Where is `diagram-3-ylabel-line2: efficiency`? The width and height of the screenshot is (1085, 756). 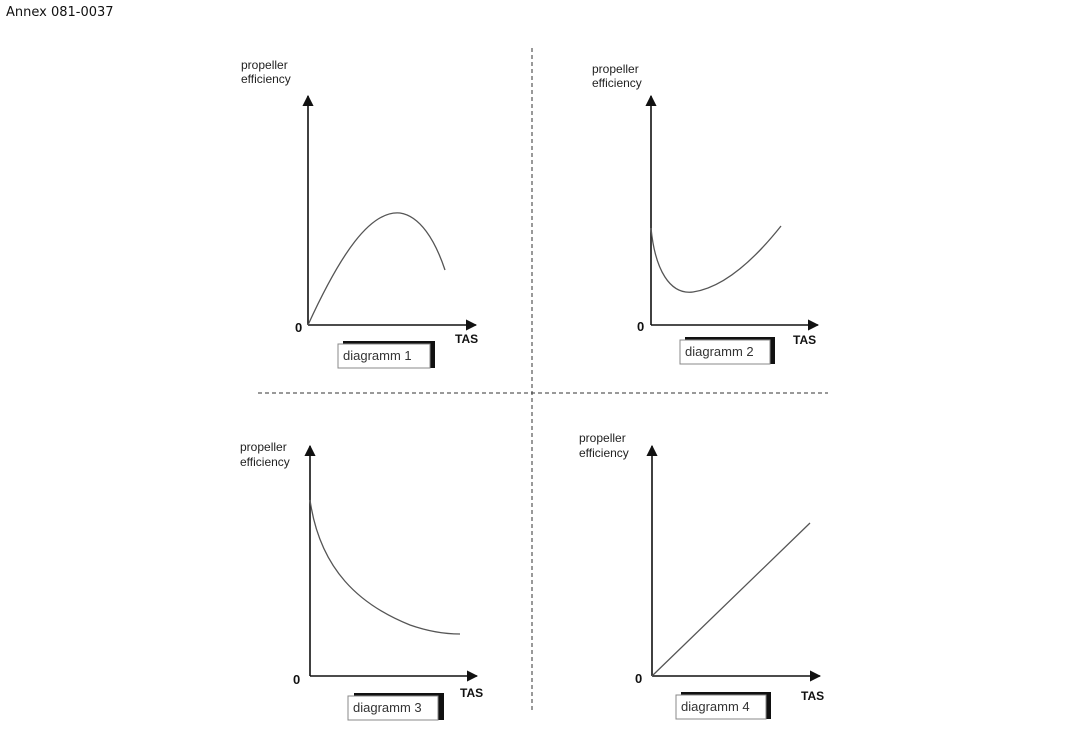
diagram-3-ylabel-line2: efficiency is located at coordinates (265, 462).